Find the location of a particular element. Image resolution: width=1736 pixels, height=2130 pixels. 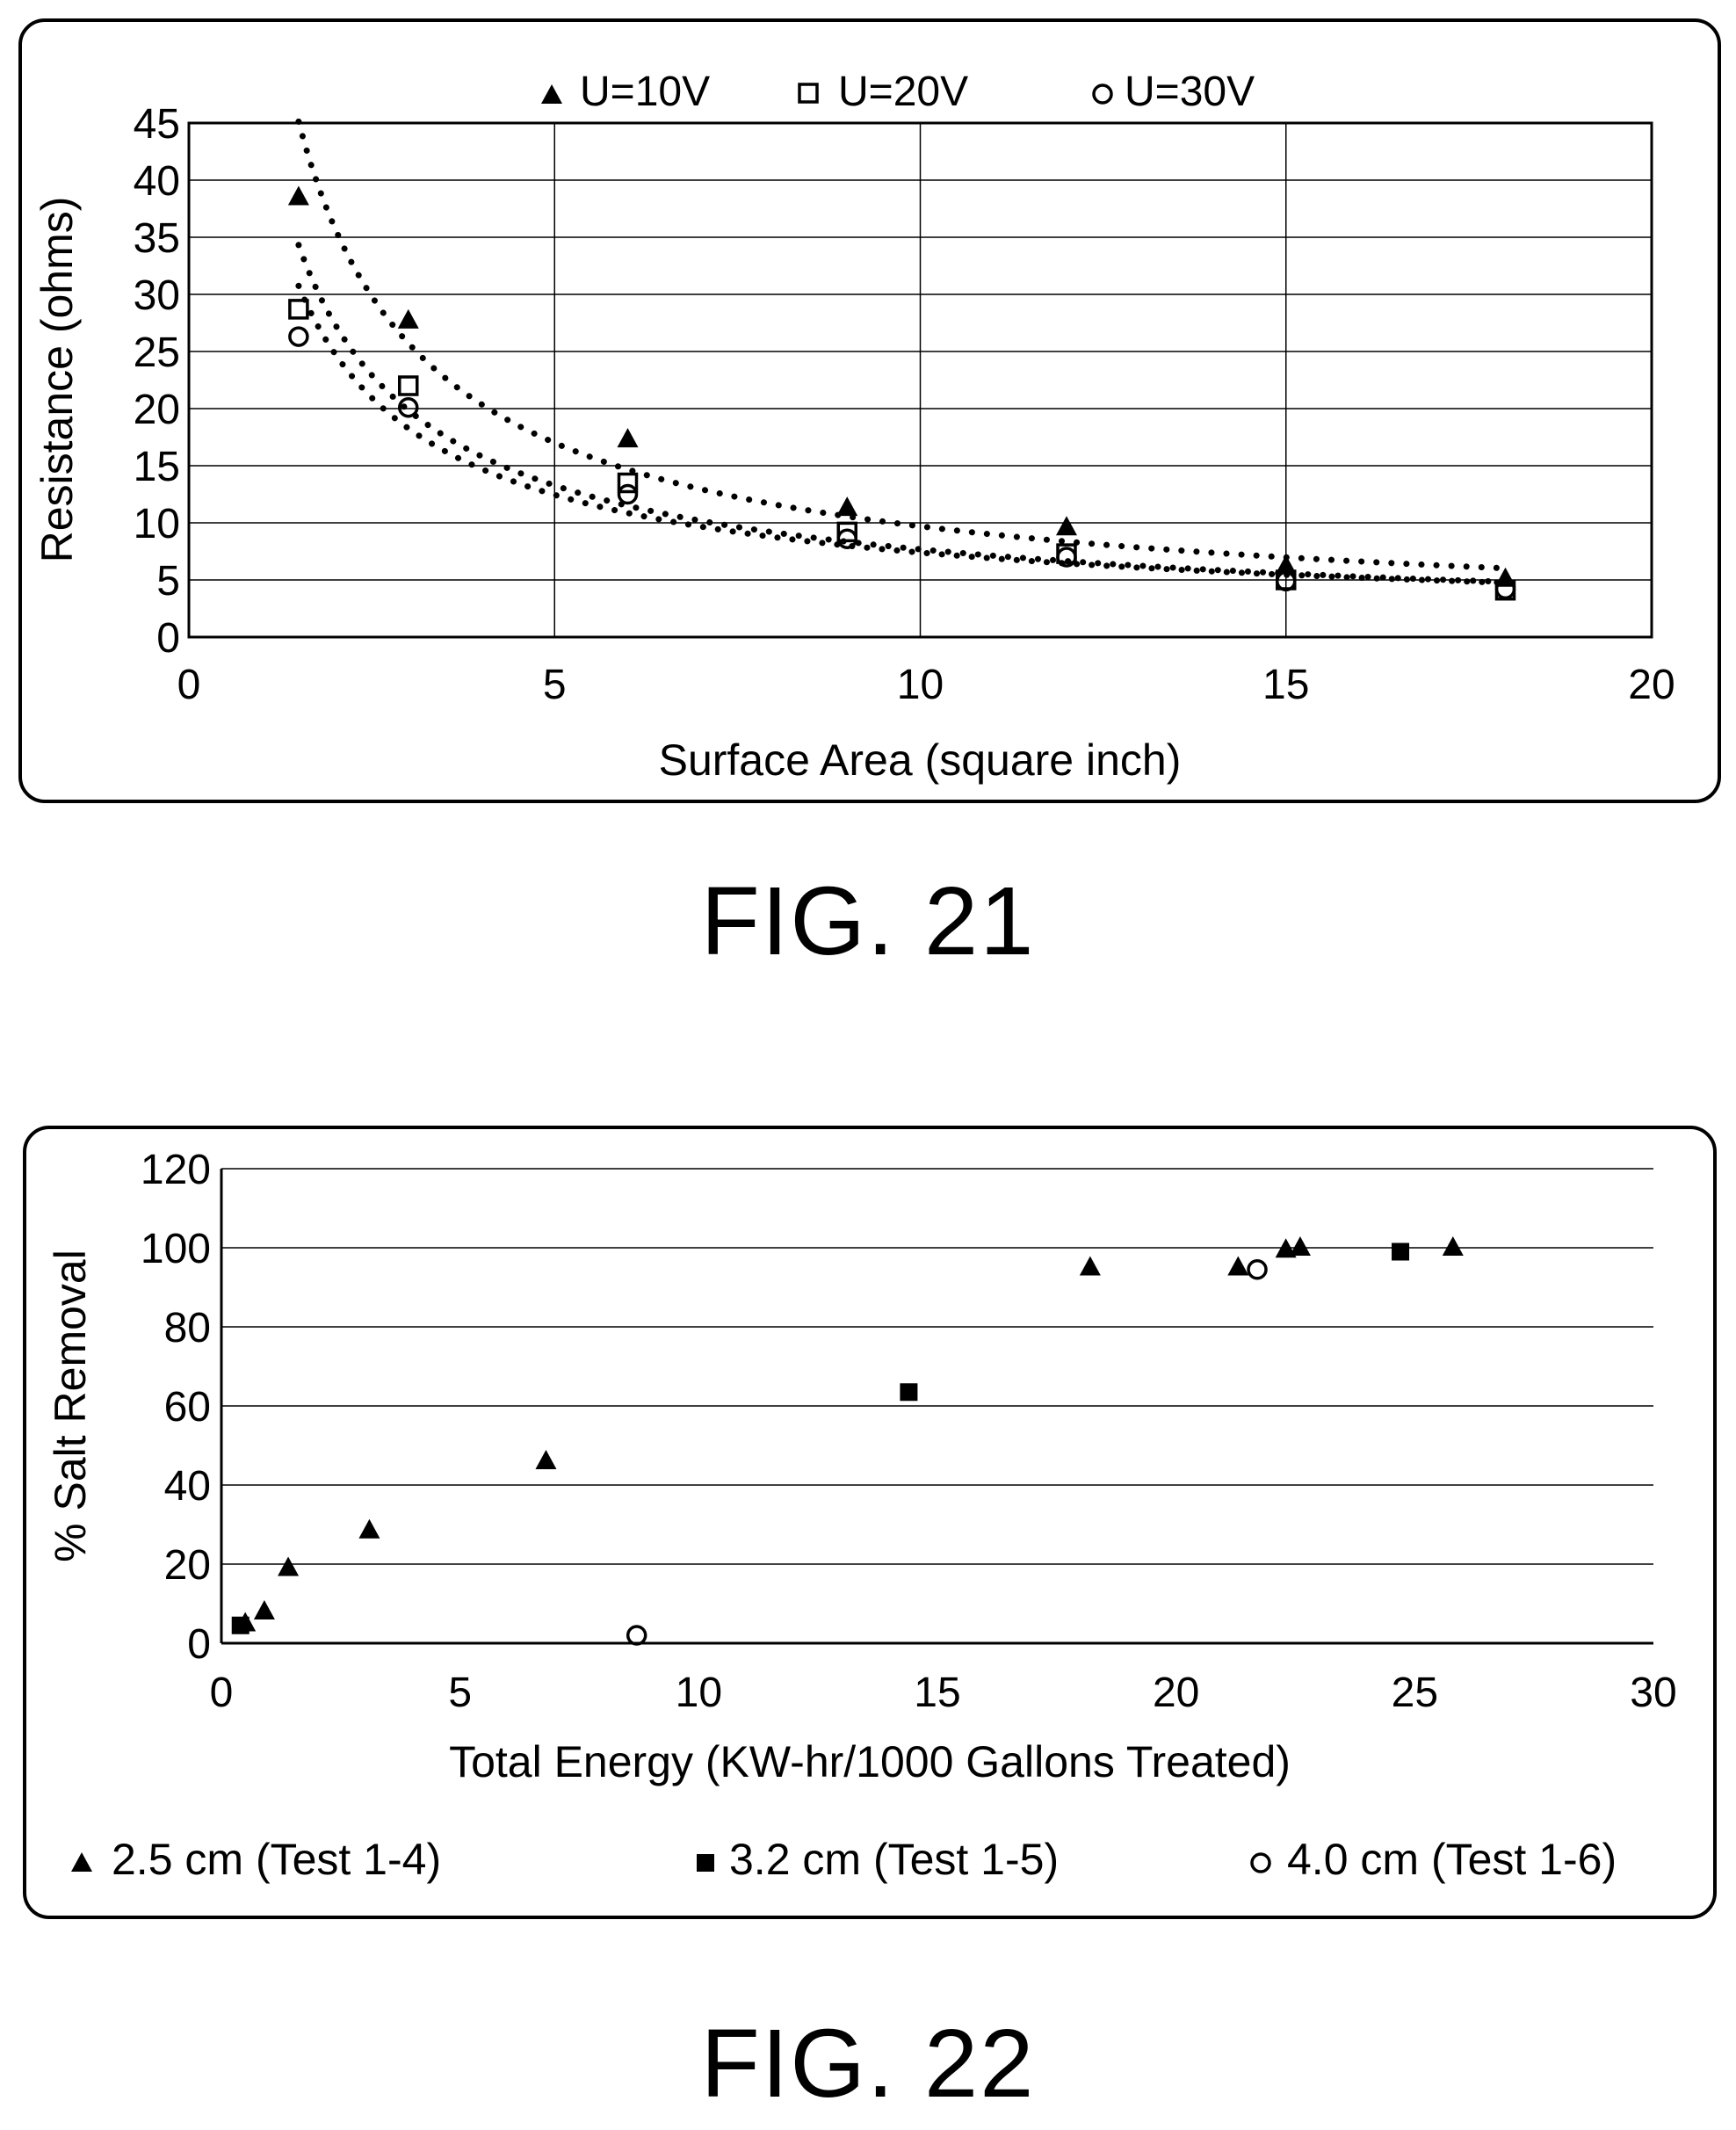

legend-label: U=30V is located at coordinates (1190, 92).